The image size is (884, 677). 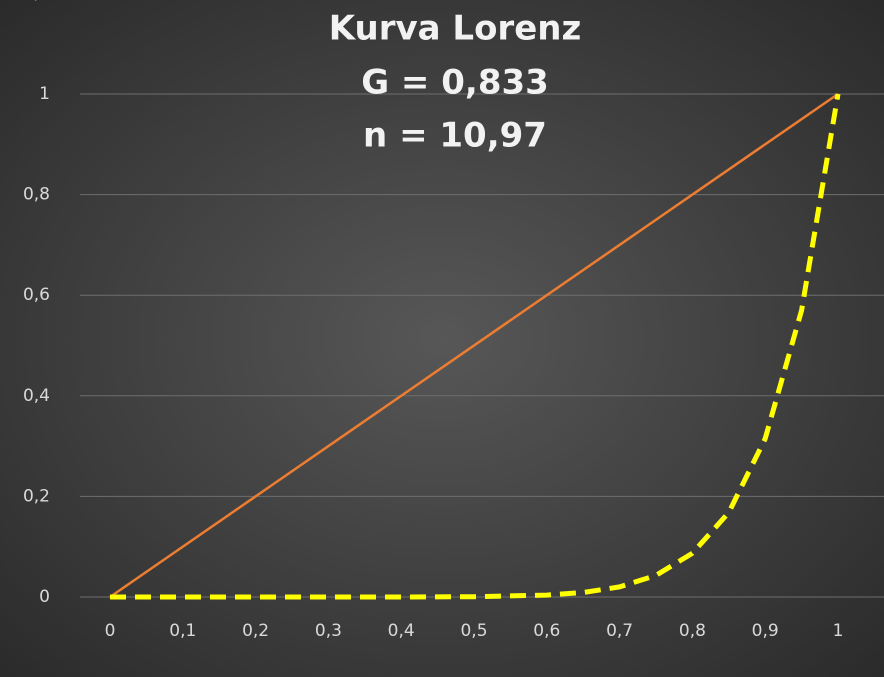 I want to click on x-tick-label: 0,4, so click(x=401, y=631).